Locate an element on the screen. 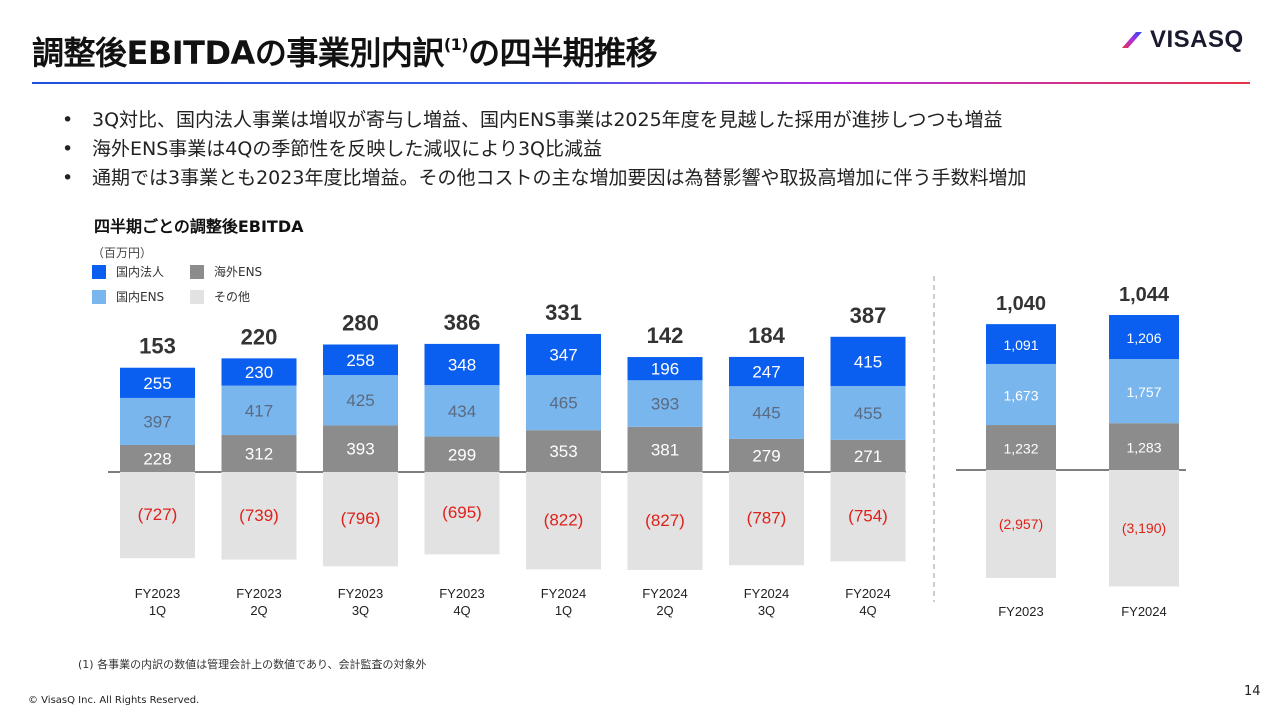  data-label-overseas-ens: 228 is located at coordinates (157, 458).